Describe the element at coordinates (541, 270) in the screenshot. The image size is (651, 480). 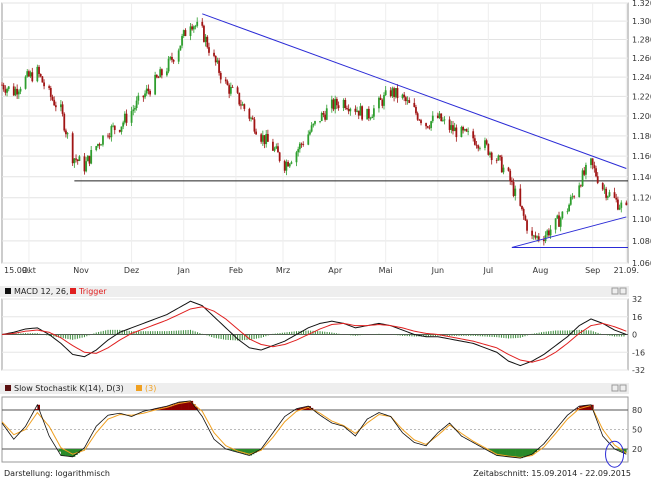
I see `price-x-tick-label: Aug` at that location.